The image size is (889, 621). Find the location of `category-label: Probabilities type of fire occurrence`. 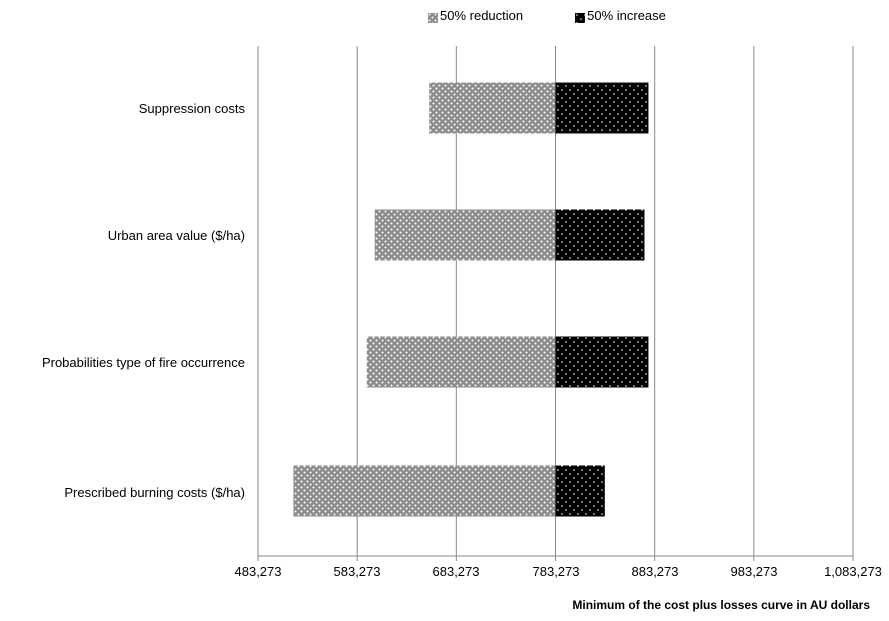

category-label: Probabilities type of fire occurrence is located at coordinates (143, 362).